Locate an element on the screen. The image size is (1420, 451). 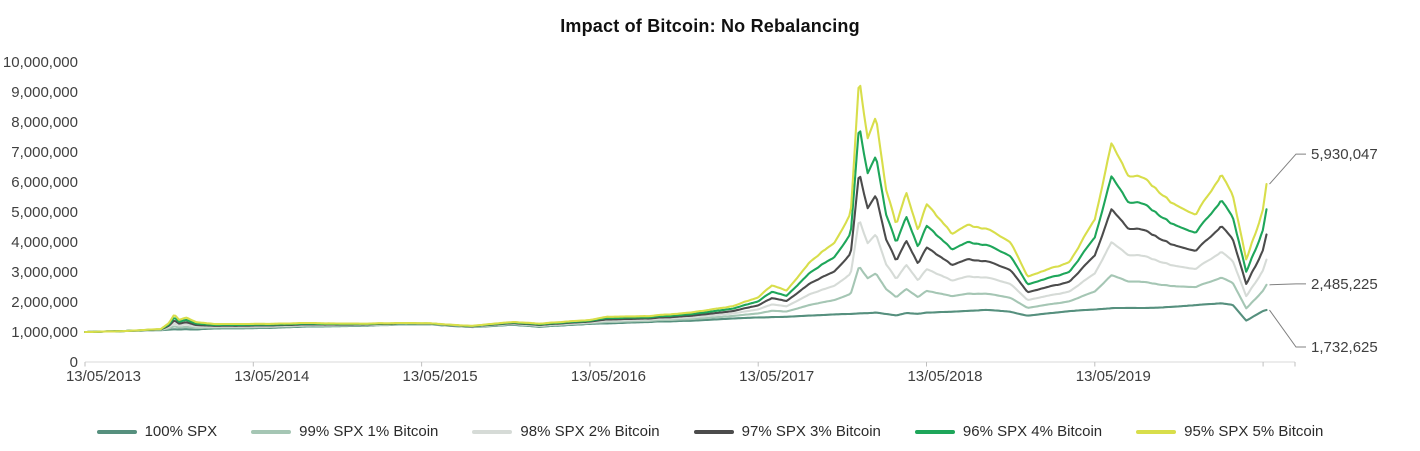
x-axis-label: 13/05/2017 is located at coordinates (776, 376).